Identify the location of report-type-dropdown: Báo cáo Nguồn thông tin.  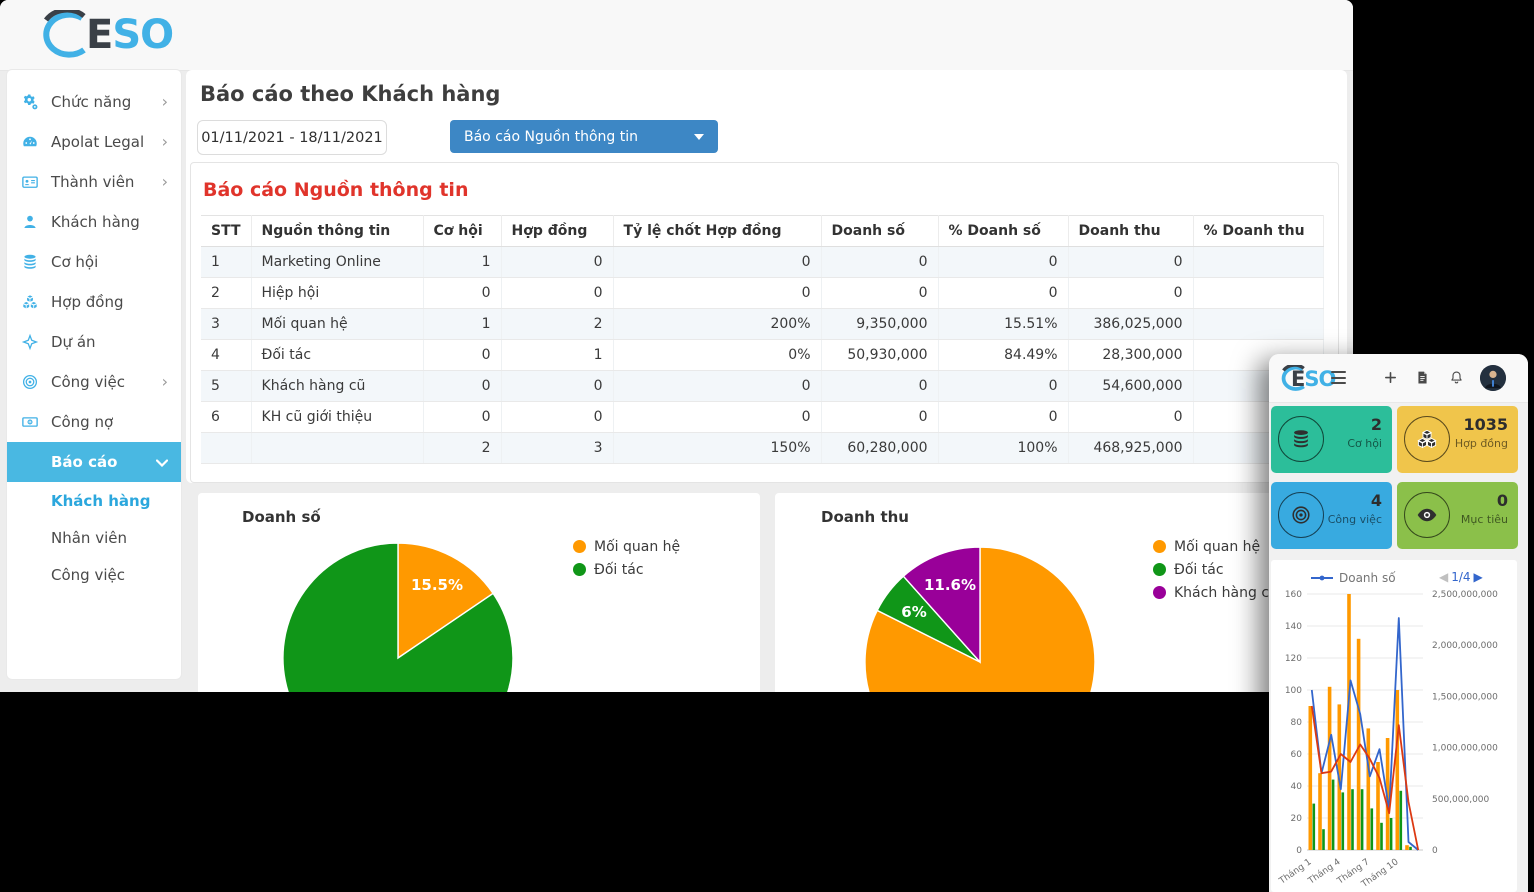
(584, 136).